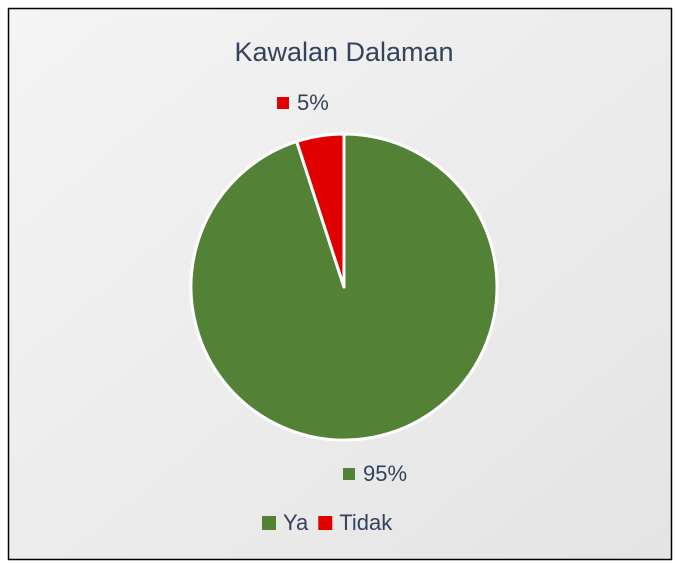  What do you see at coordinates (296, 522) in the screenshot?
I see `legend-label: Ya` at bounding box center [296, 522].